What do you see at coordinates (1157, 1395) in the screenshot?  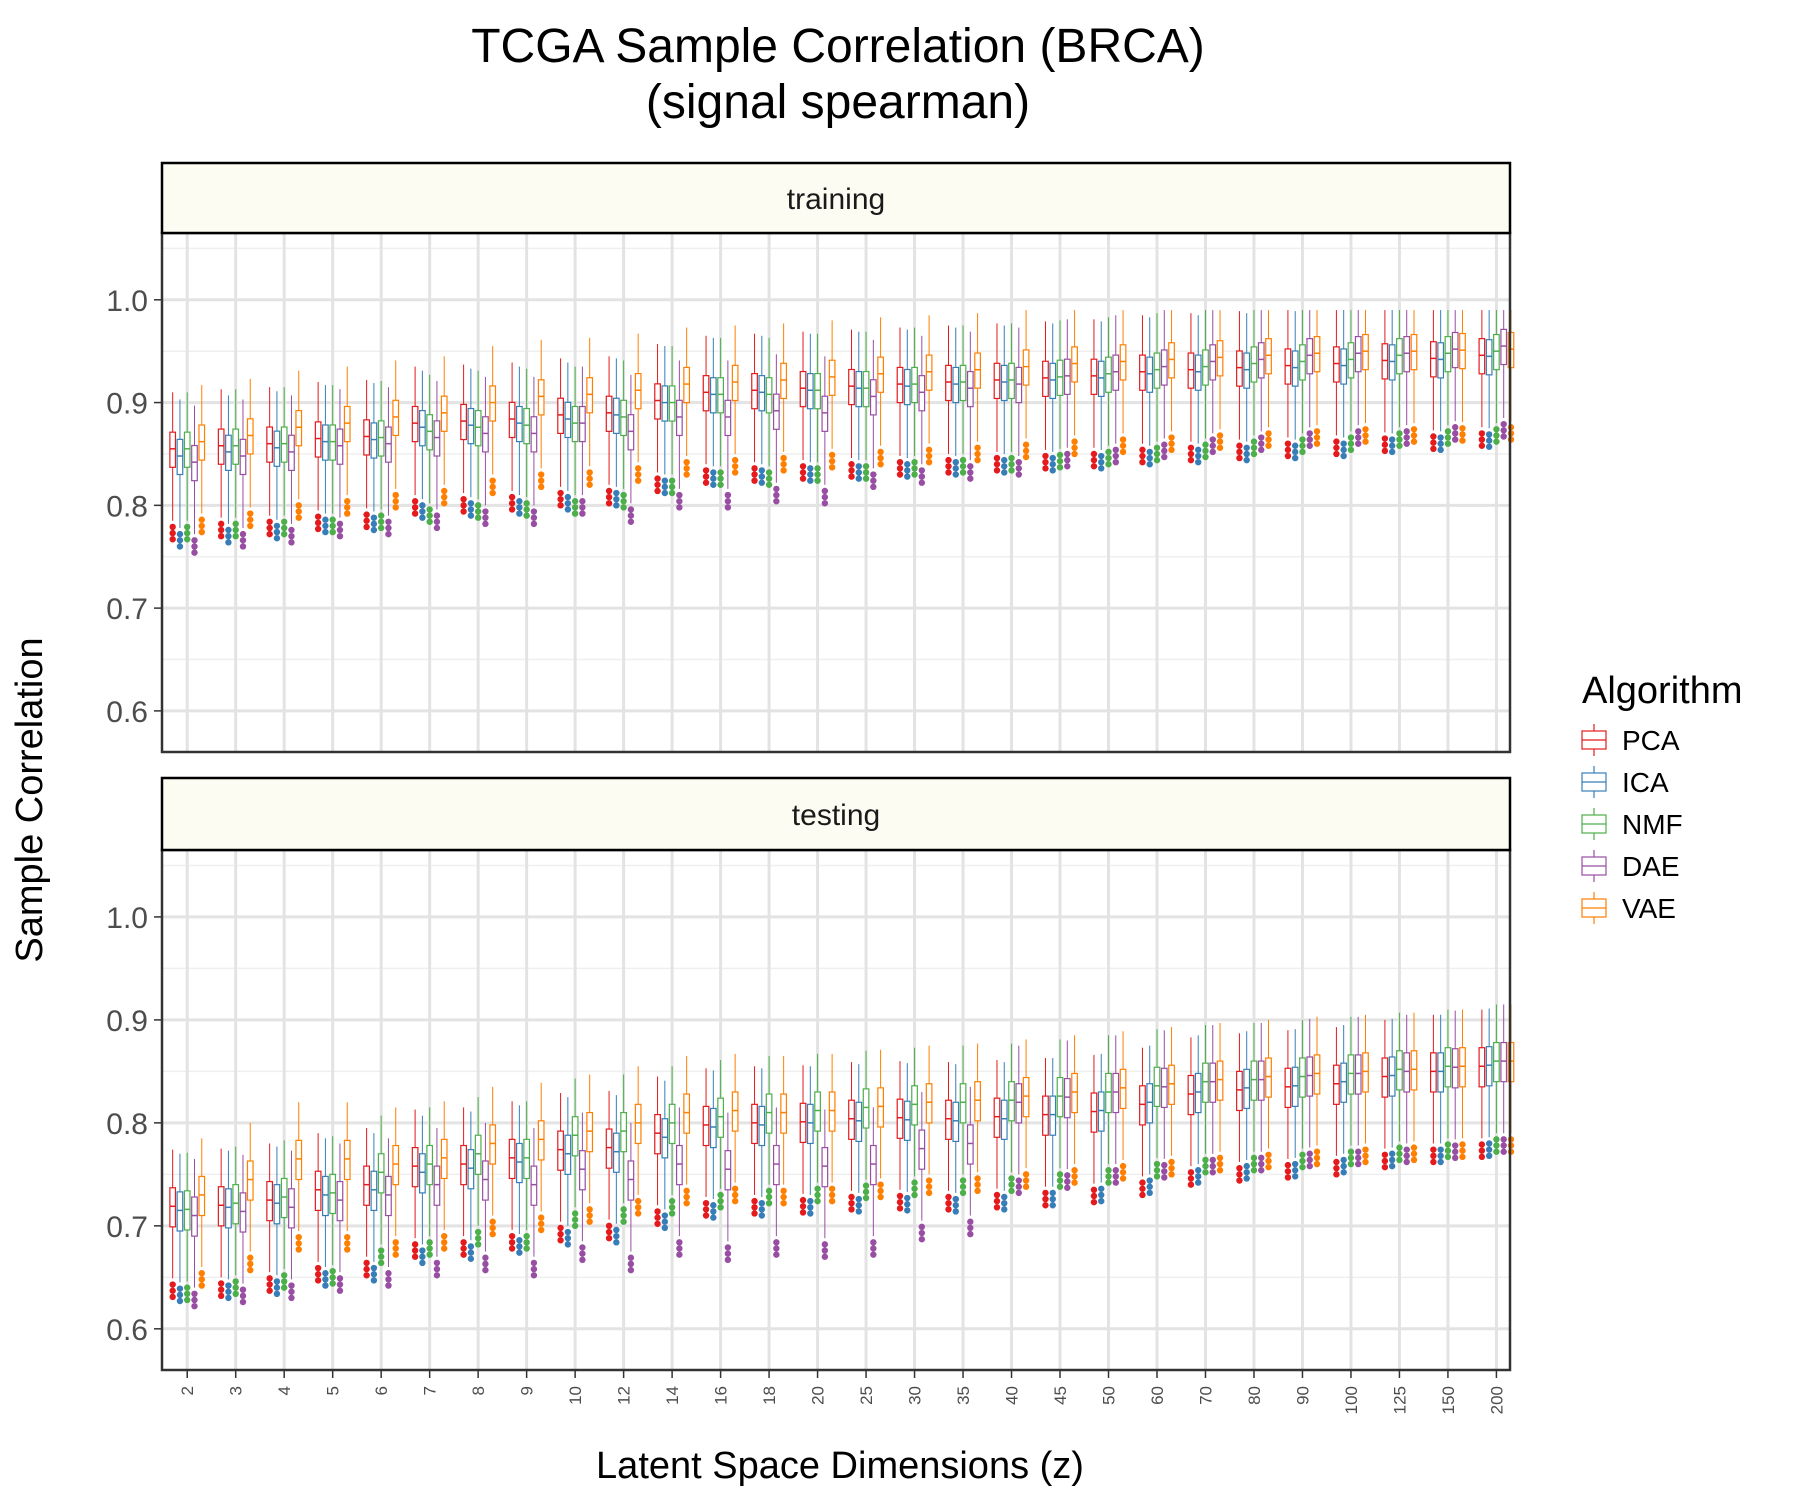 I see `x-tick-label: 60` at bounding box center [1157, 1395].